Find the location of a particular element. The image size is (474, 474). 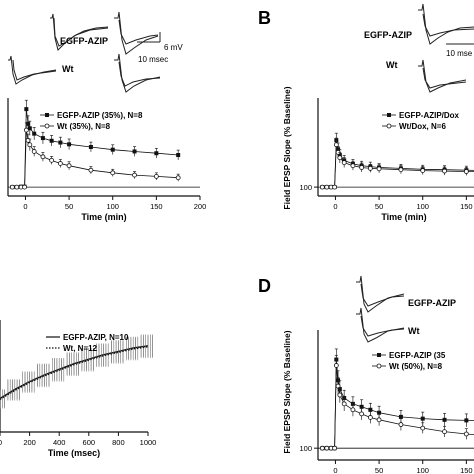

panel-a-x-tick-label: 150 is located at coordinates (156, 206).